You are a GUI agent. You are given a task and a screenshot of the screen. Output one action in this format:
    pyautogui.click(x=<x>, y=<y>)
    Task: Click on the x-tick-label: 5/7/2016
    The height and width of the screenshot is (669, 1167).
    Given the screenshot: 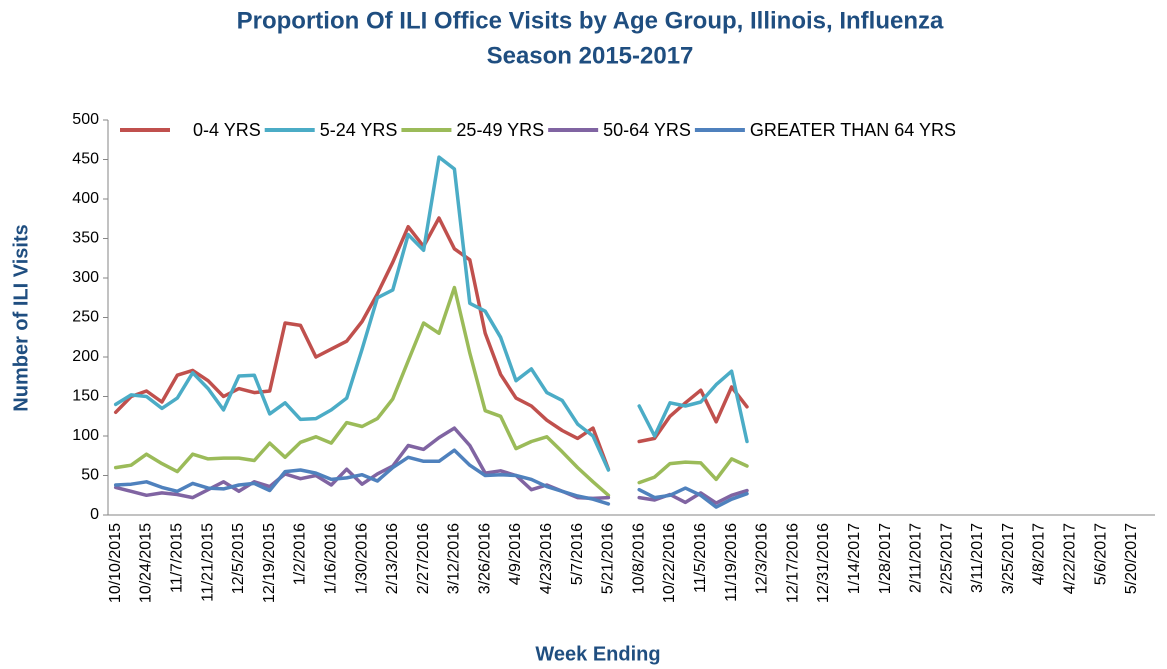 What is the action you would take?
    pyautogui.click(x=577, y=554)
    